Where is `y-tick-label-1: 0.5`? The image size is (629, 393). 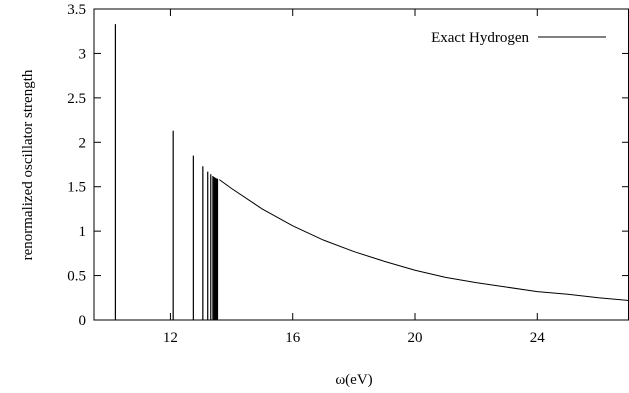 y-tick-label-1: 0.5 is located at coordinates (76, 277).